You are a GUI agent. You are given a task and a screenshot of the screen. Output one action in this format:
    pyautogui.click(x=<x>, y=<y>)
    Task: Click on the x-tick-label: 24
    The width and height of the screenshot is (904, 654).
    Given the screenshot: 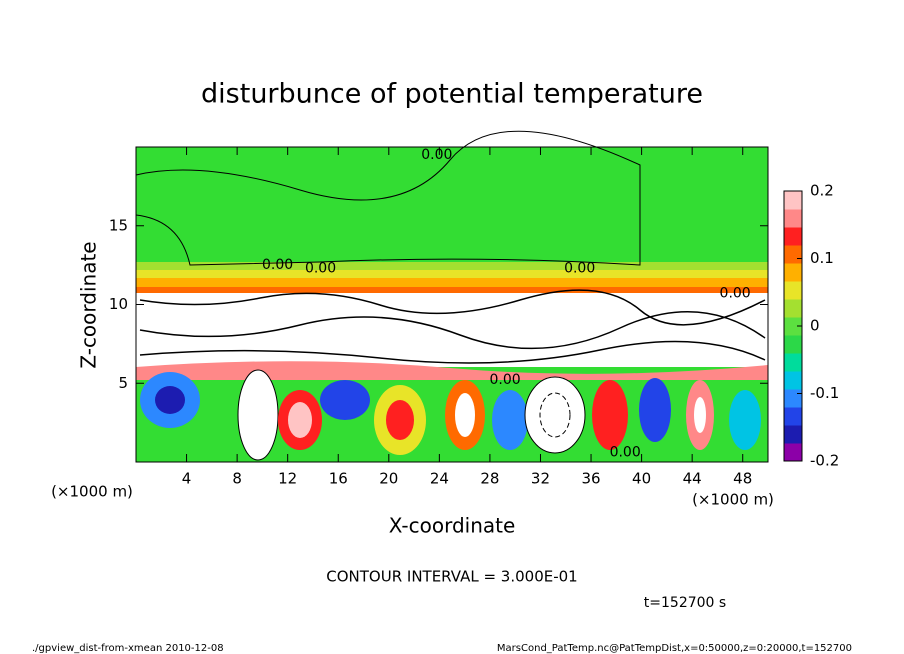 What is the action you would take?
    pyautogui.click(x=439, y=479)
    